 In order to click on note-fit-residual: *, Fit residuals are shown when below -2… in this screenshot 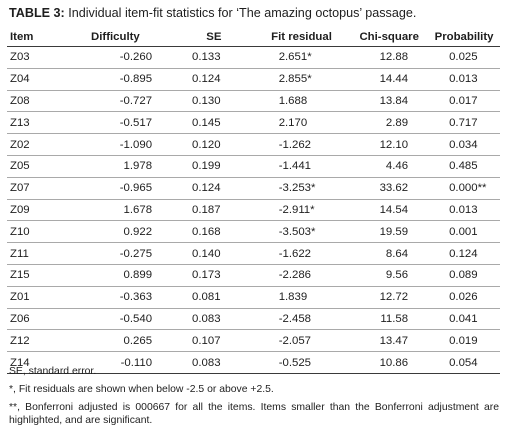, I will do `click(141, 389)`.